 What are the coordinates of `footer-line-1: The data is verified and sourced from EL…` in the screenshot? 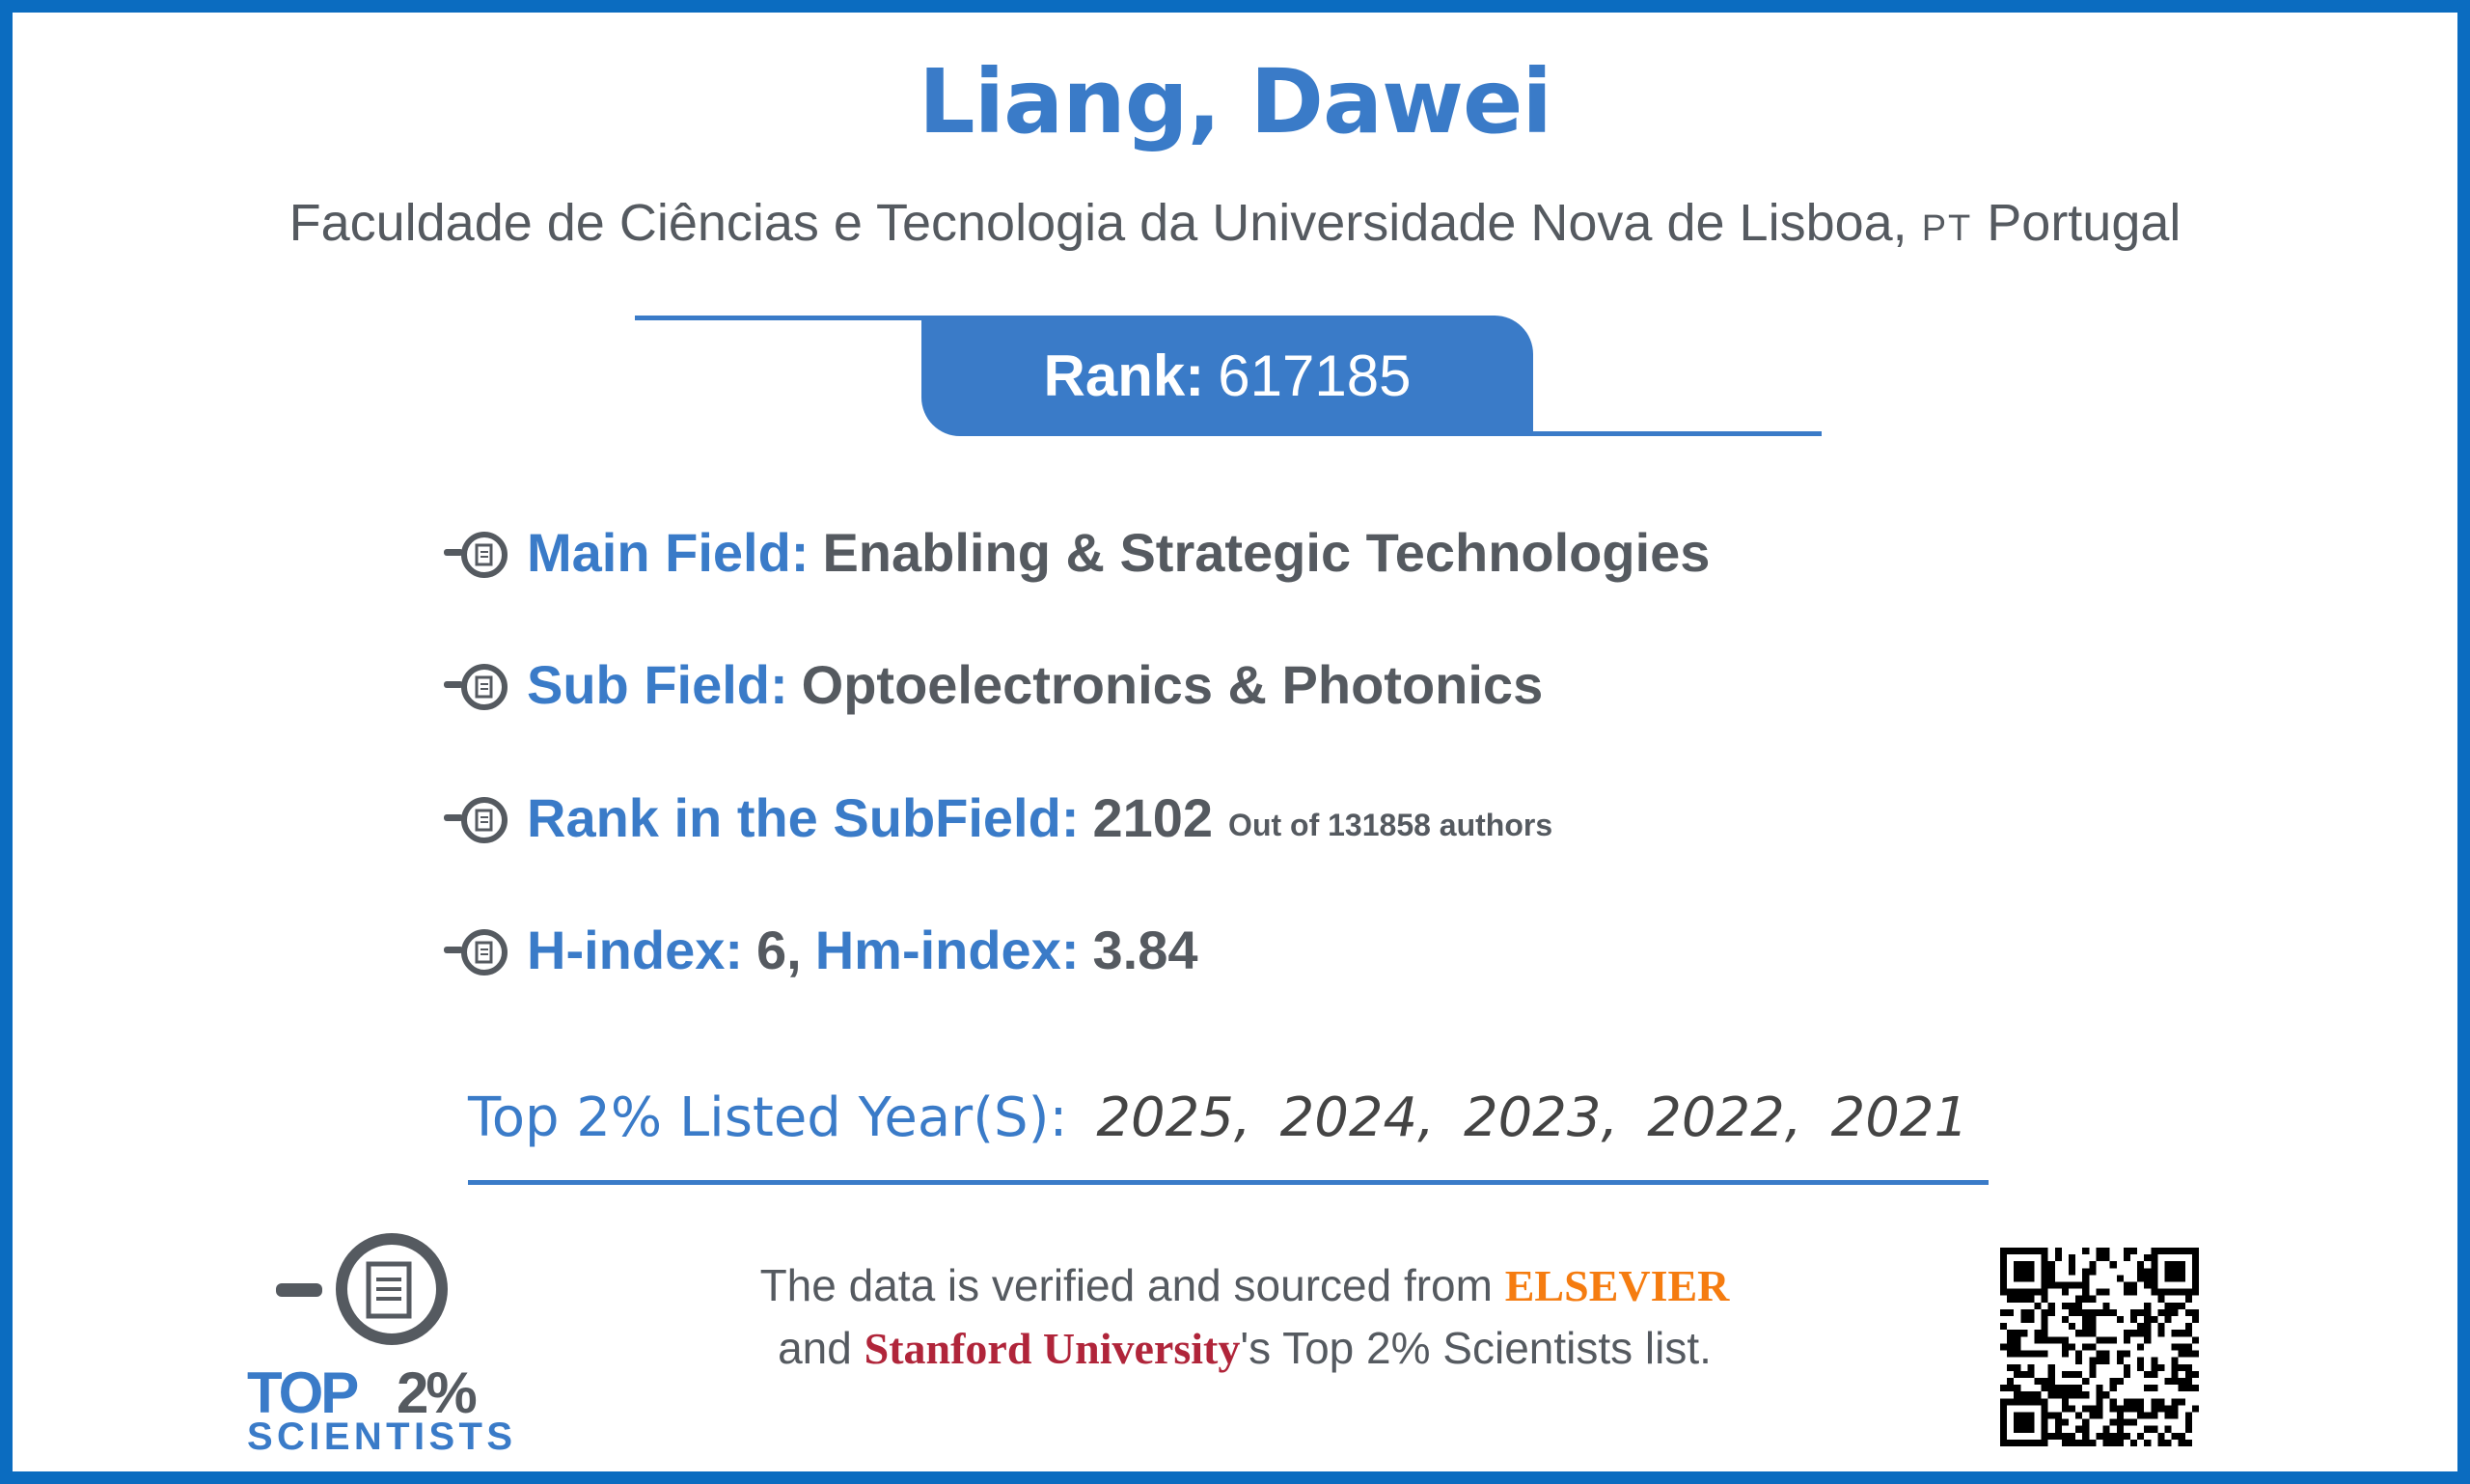 It's located at (1244, 1285).